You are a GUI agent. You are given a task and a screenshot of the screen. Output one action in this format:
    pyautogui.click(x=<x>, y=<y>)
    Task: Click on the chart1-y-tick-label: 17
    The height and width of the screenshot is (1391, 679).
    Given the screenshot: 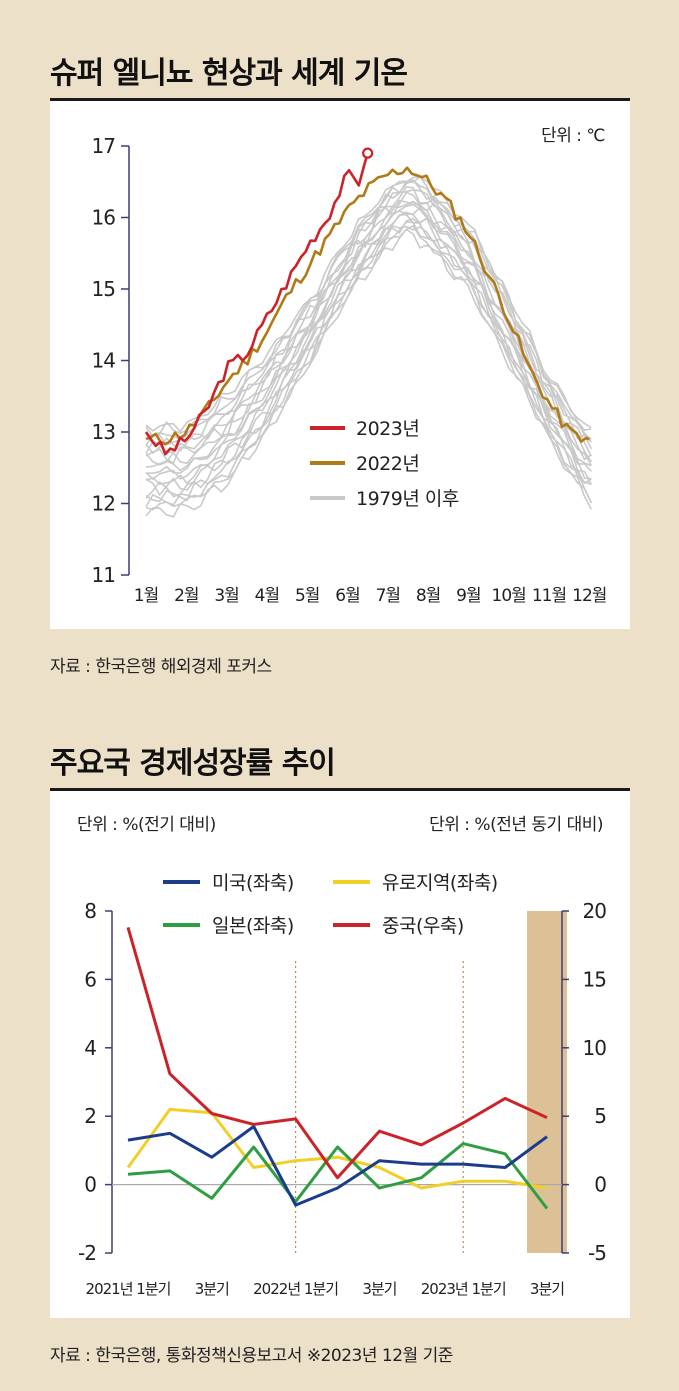 What is the action you would take?
    pyautogui.click(x=104, y=146)
    